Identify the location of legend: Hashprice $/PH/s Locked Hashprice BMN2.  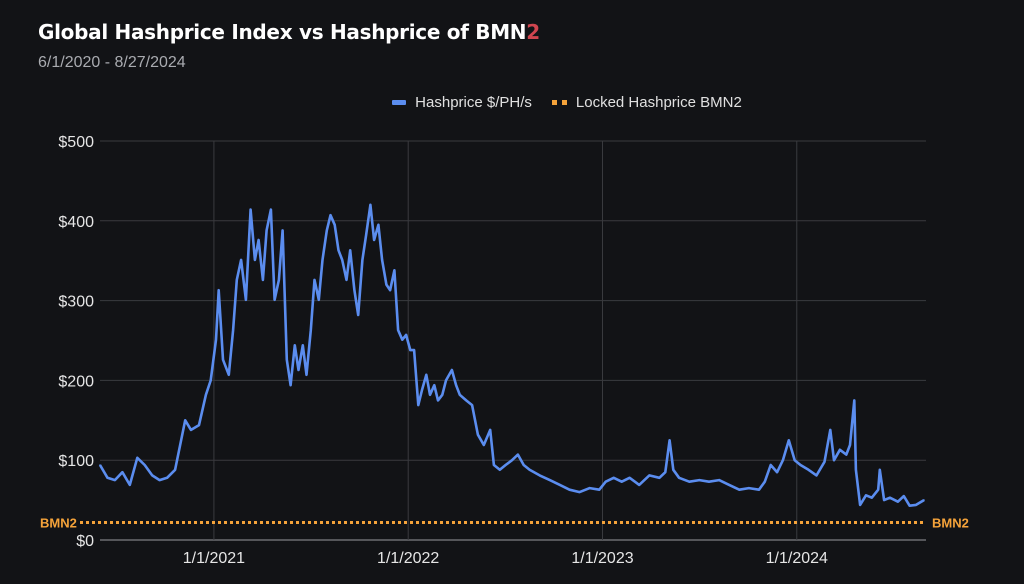
(512, 102).